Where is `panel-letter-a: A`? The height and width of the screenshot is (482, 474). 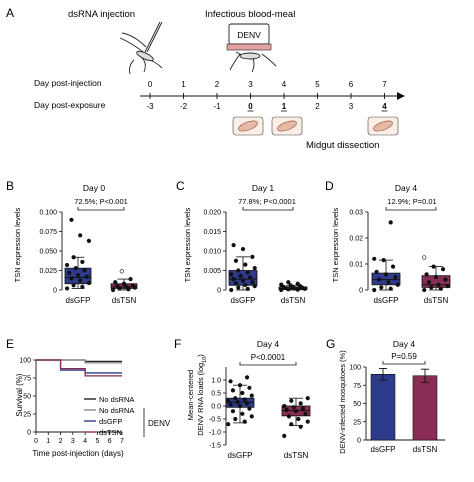
panel-letter-a: A is located at coordinates (10, 13).